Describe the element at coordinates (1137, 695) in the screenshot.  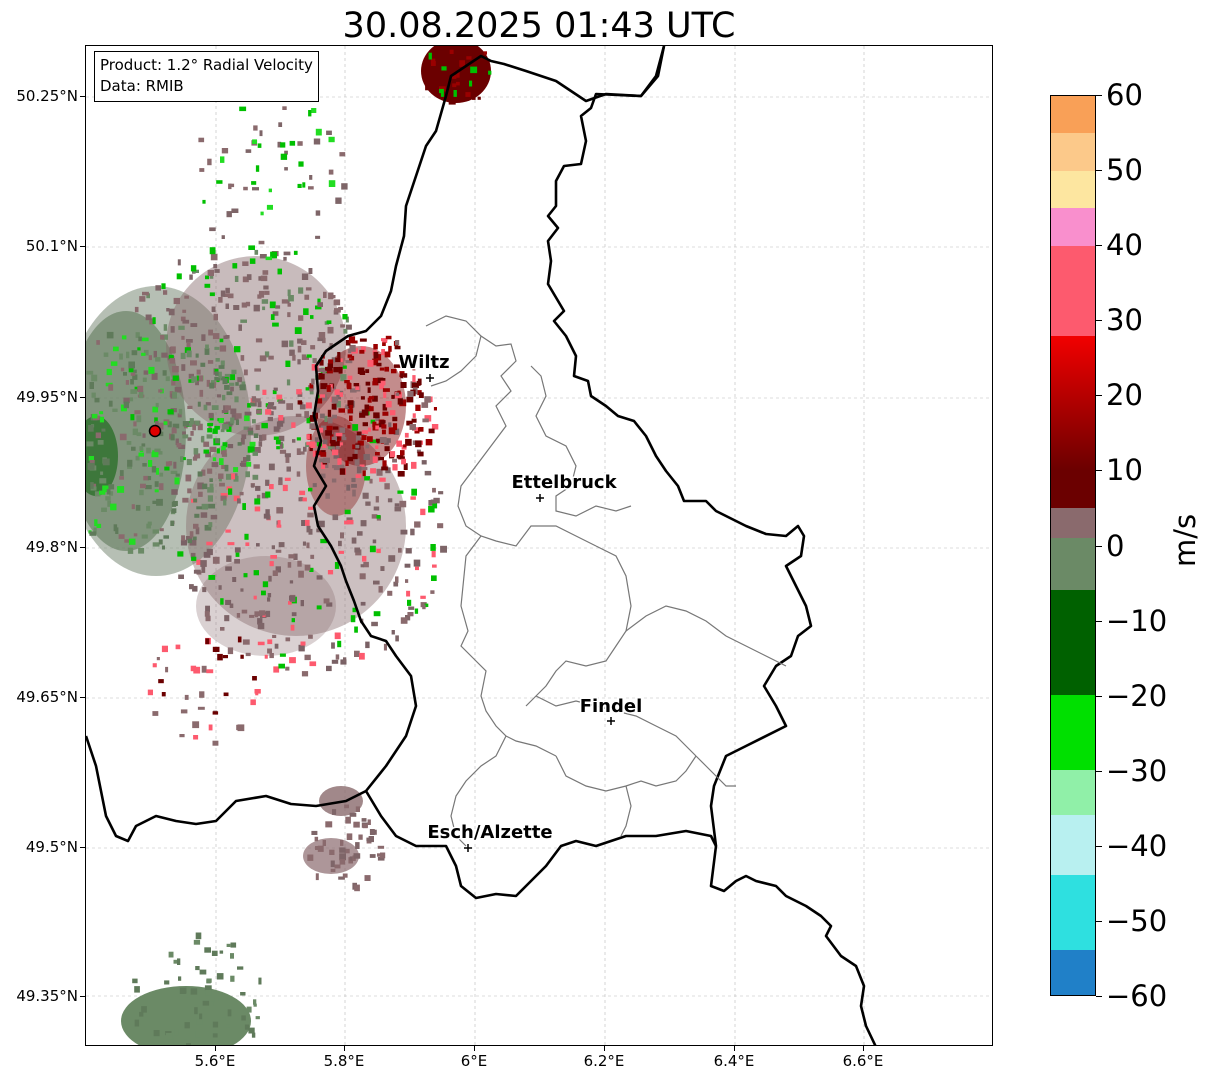
I see `colorbar-tick-label: −20` at that location.